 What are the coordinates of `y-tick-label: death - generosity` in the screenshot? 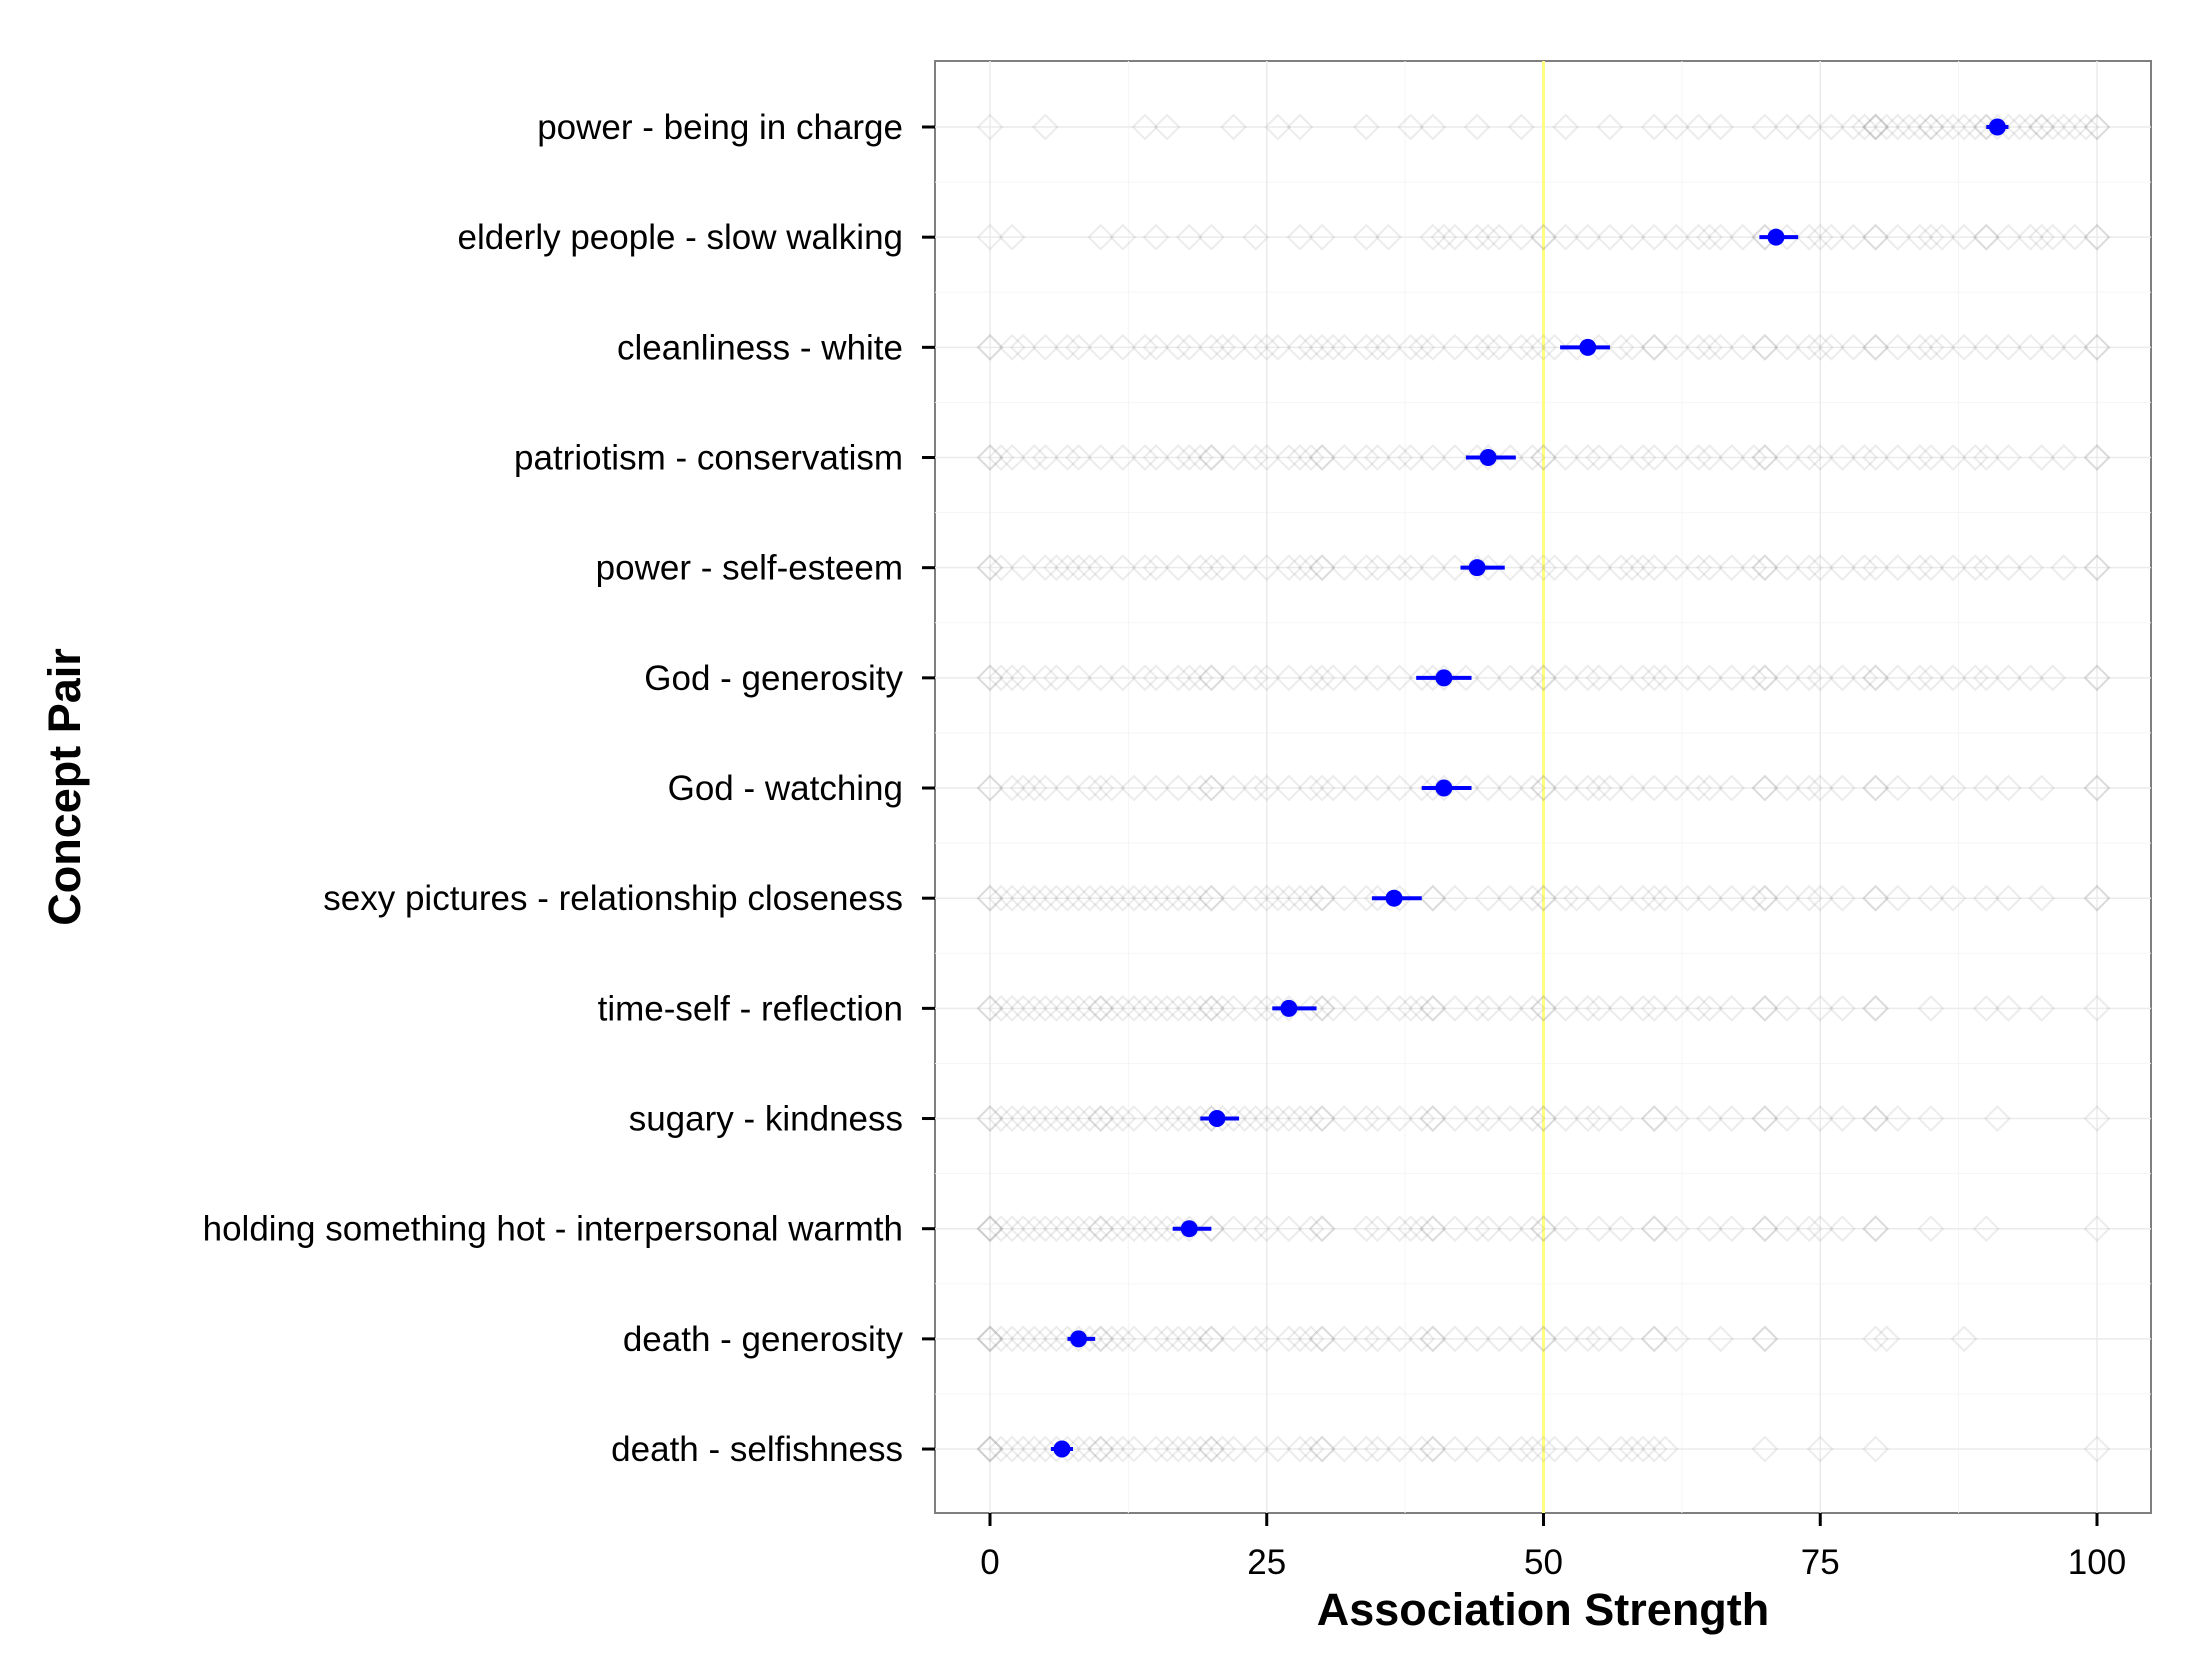 It's located at (763, 1339).